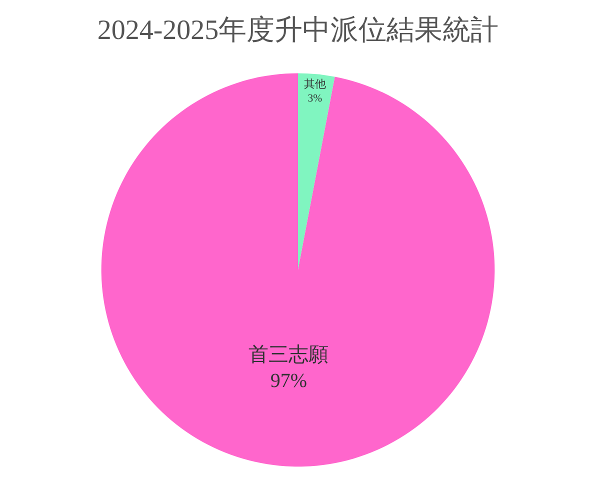 This screenshot has width=596, height=482. What do you see at coordinates (289, 381) in the screenshot?
I see `data-label: 97%` at bounding box center [289, 381].